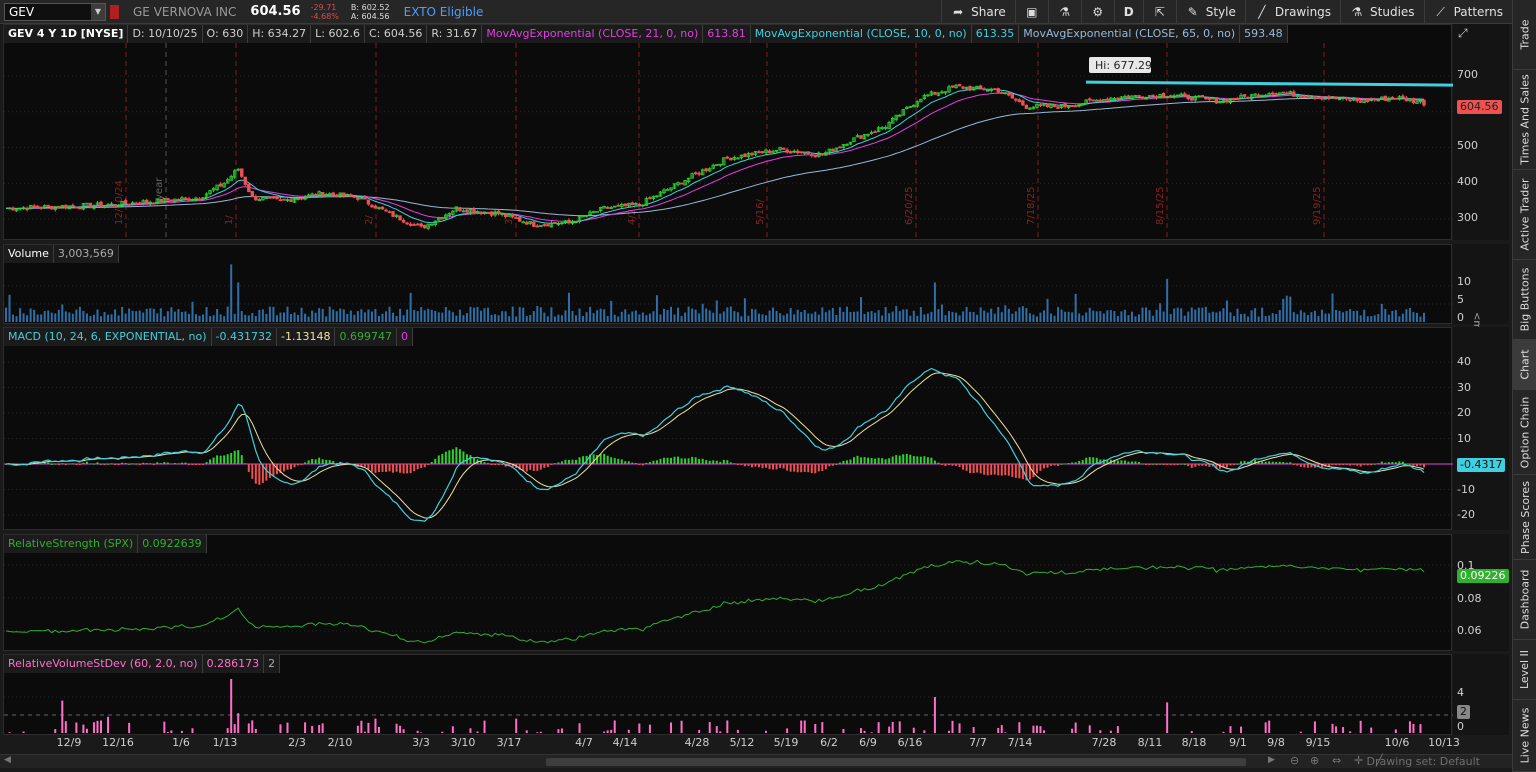  Describe the element at coordinates (1524, 432) in the screenshot. I see `sidebar-tab-option-chain: Option Chain` at that location.